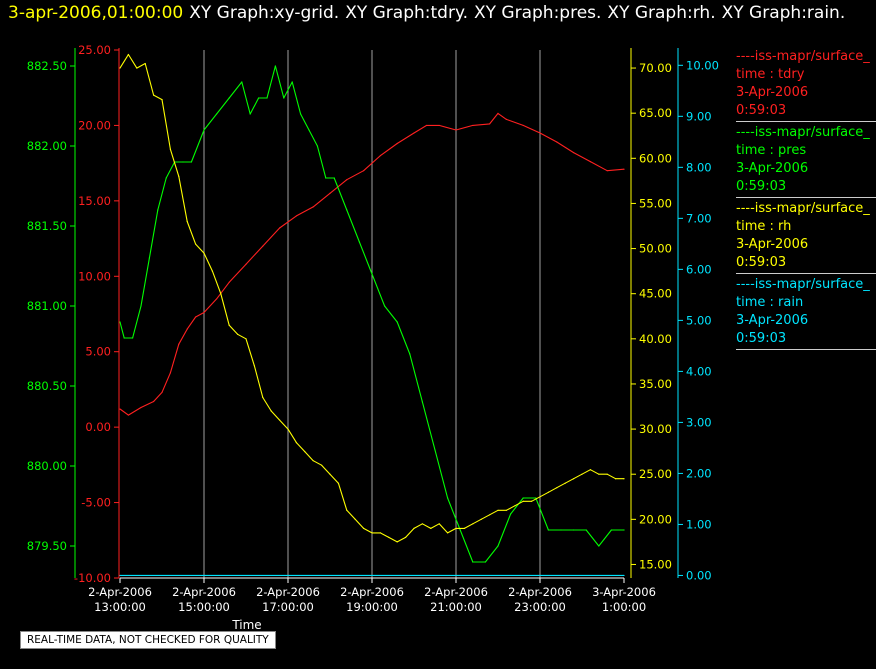 The width and height of the screenshot is (876, 669). What do you see at coordinates (47, 226) in the screenshot?
I see `pres-tick-label: 881.50` at bounding box center [47, 226].